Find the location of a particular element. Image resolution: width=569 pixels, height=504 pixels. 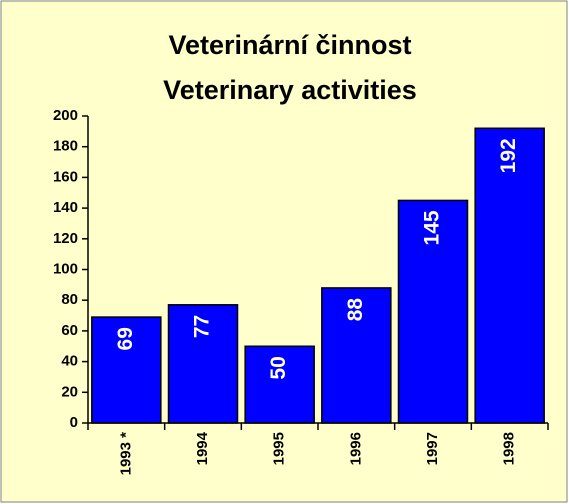

chart-title: Veterinární činnost is located at coordinates (289, 45).